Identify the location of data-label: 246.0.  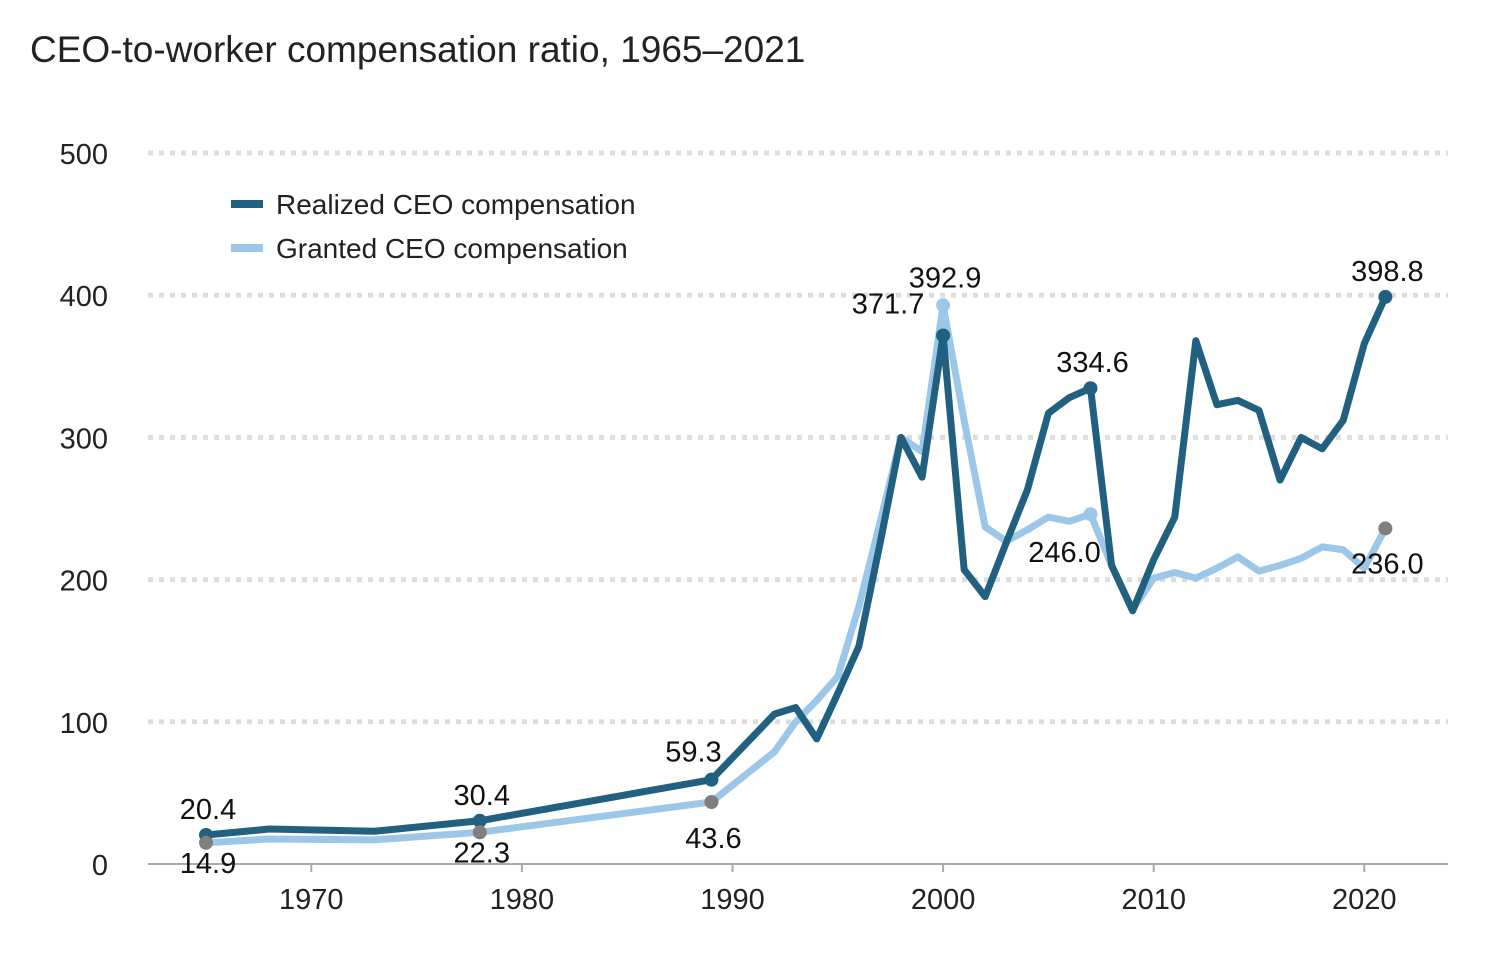
(1064, 553).